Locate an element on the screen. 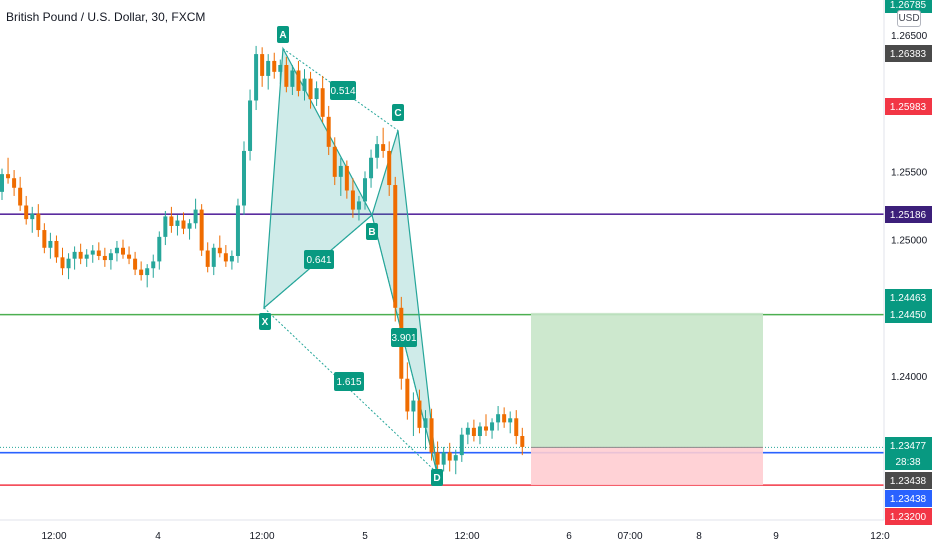 Image resolution: width=932 pixels, height=550 pixels. time-tick: 12:0 is located at coordinates (880, 536).